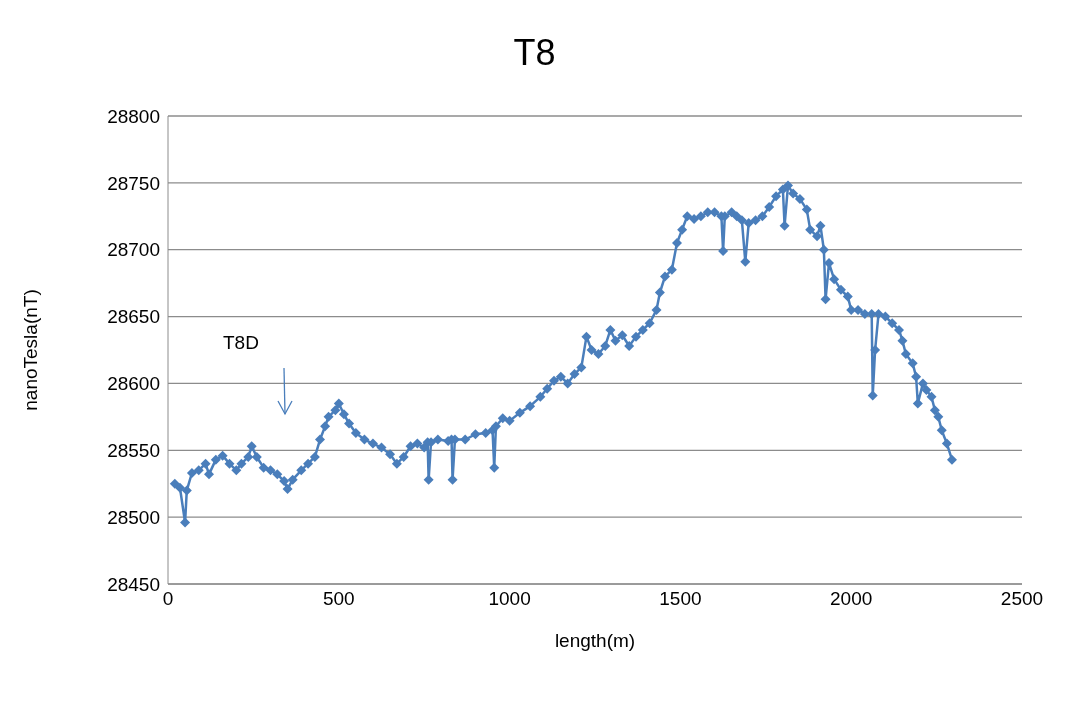  I want to click on y-axis-title: nanoTesla(nT), so click(30, 350).